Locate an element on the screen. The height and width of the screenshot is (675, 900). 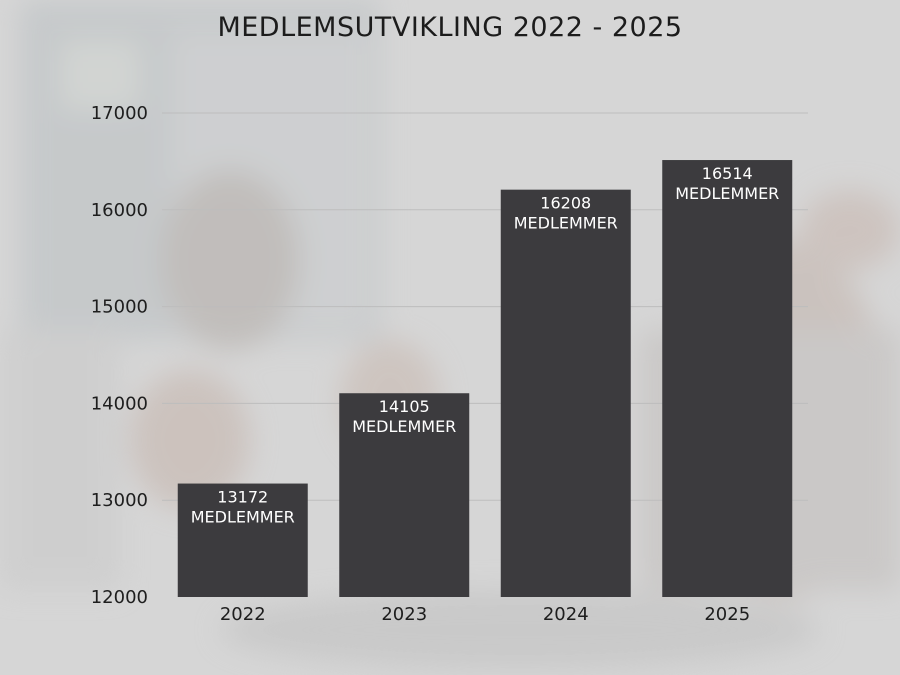
y-tick-label: 16000 is located at coordinates (119, 210).